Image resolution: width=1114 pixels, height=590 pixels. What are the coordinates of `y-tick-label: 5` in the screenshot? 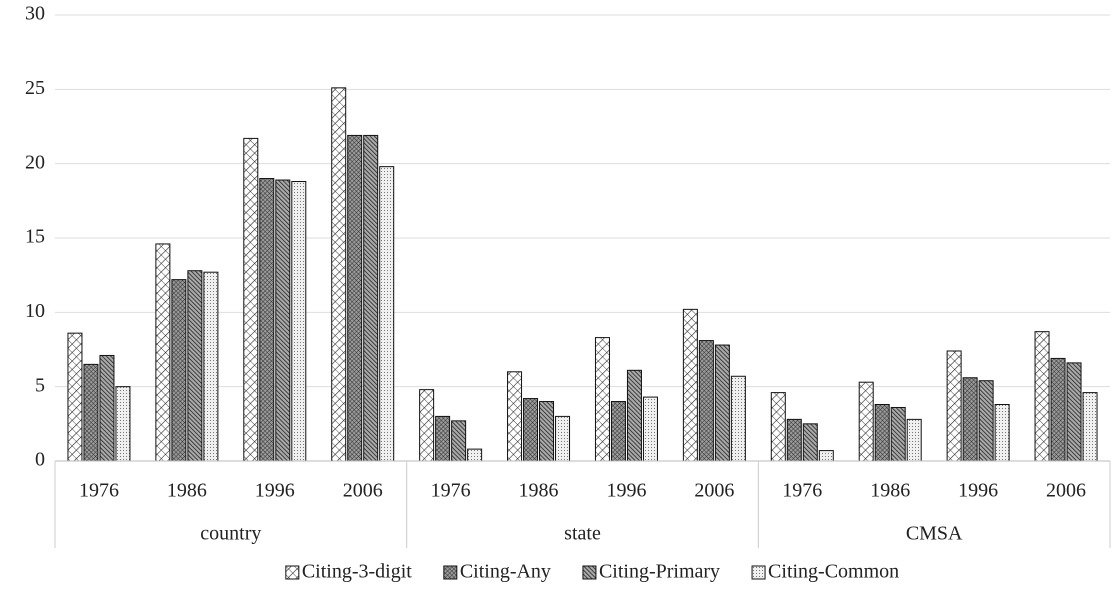 It's located at (40, 385).